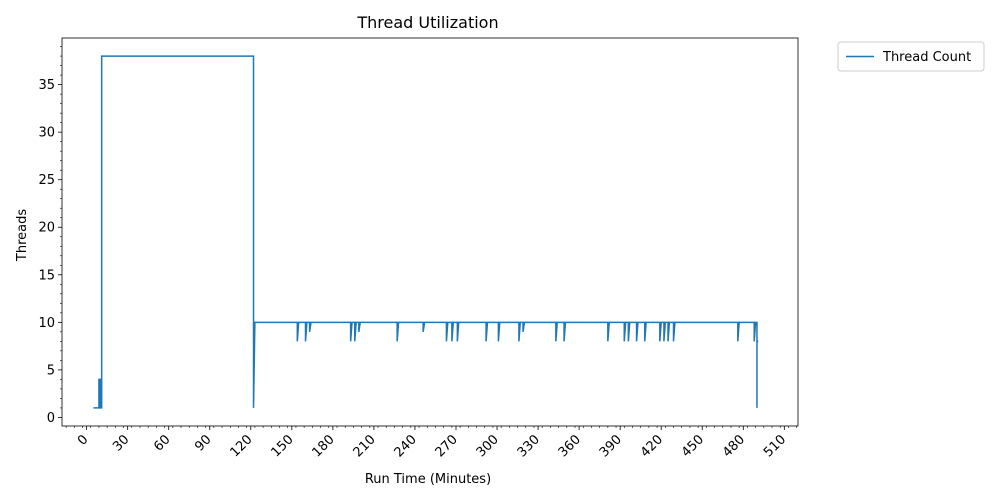 Image resolution: width=1000 pixels, height=500 pixels. What do you see at coordinates (447, 446) in the screenshot?
I see `x-tick-label: 270` at bounding box center [447, 446].